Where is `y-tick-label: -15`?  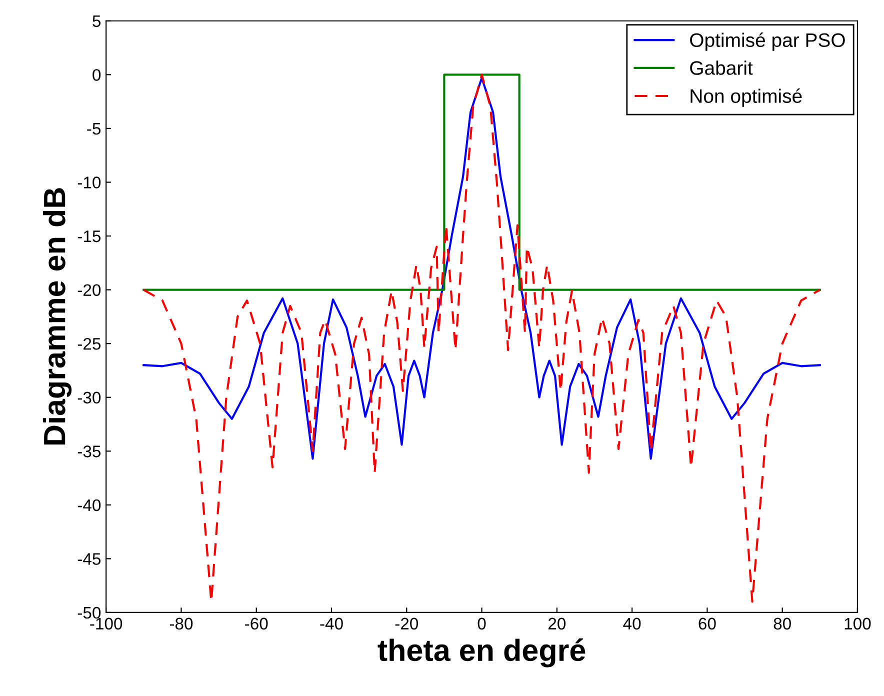
y-tick-label: -15 is located at coordinates (89, 236).